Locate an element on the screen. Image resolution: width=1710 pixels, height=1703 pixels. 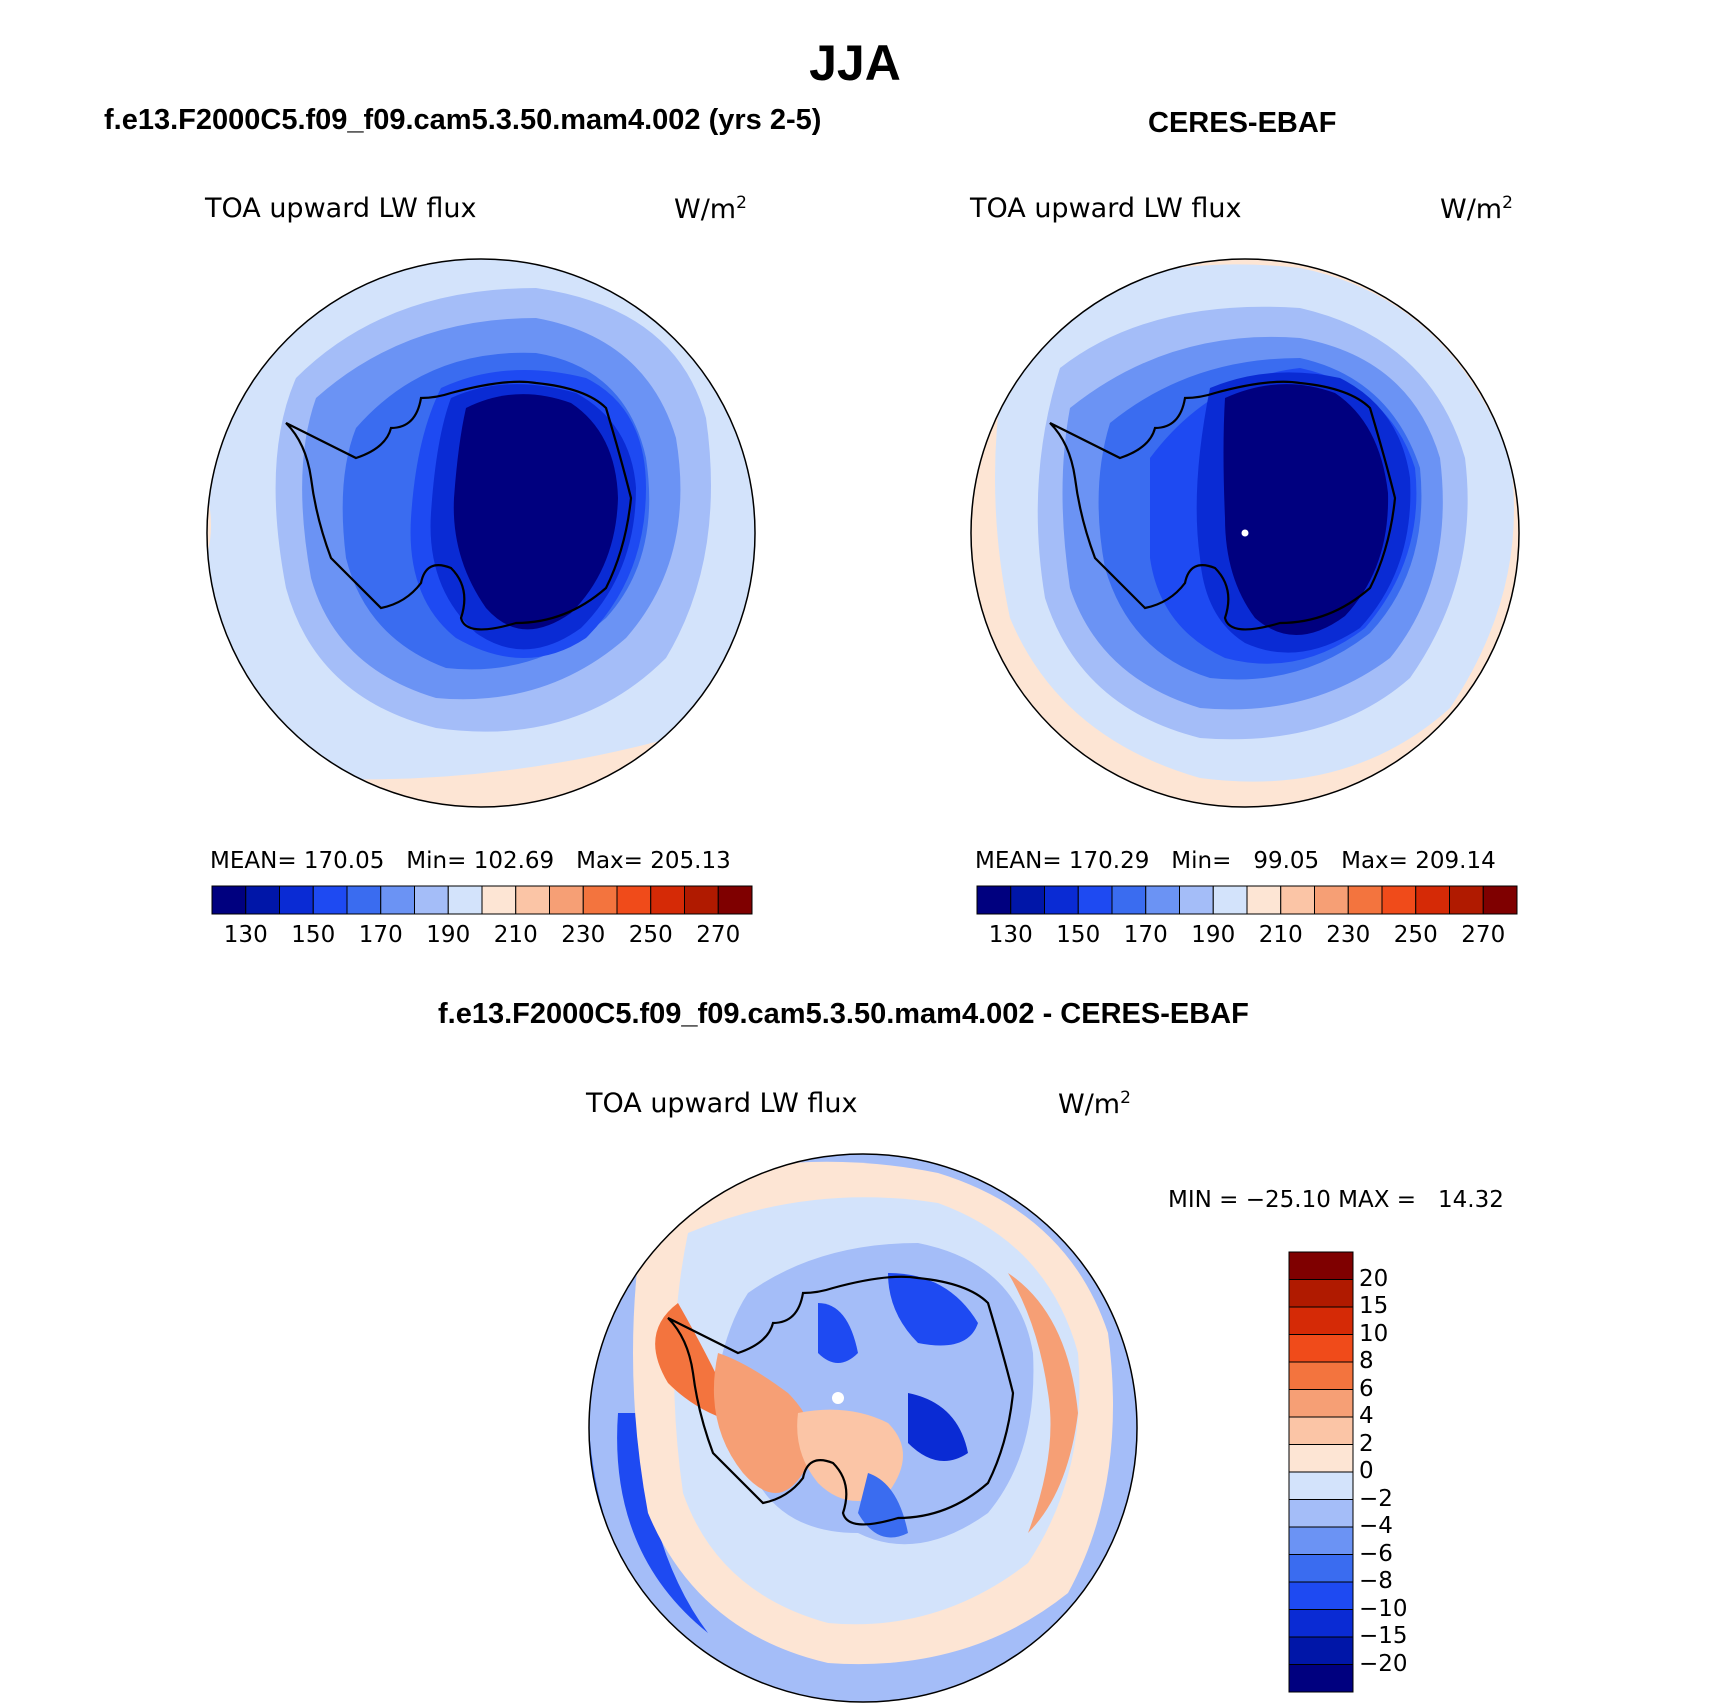
model-colorbar is located at coordinates (482, 900).